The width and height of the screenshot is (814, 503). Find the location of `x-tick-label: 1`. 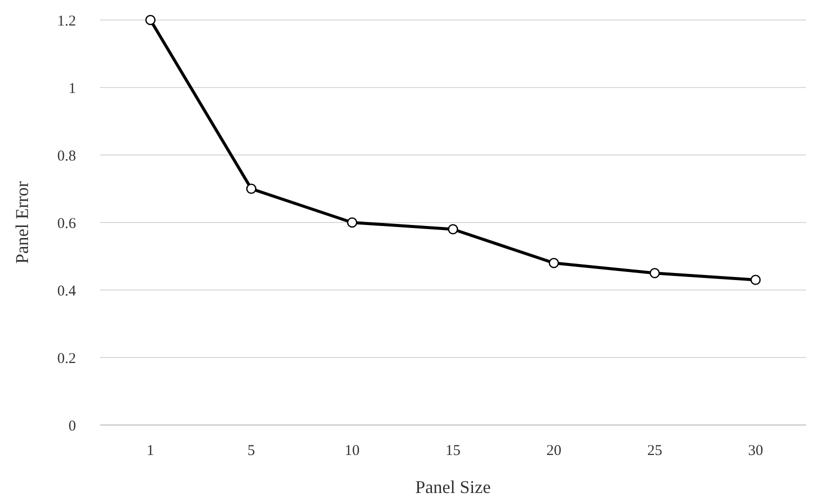

x-tick-label: 1 is located at coordinates (150, 451).